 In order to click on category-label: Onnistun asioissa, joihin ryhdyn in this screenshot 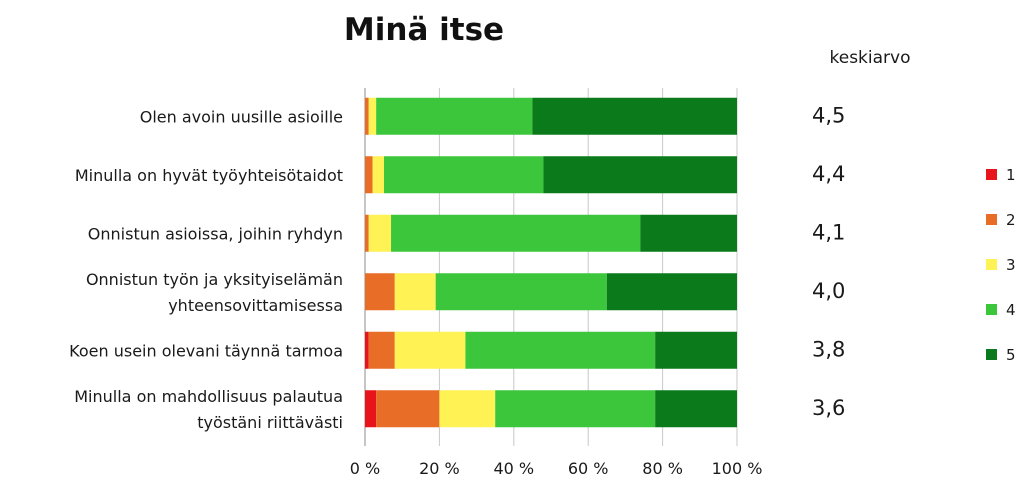, I will do `click(215, 233)`.